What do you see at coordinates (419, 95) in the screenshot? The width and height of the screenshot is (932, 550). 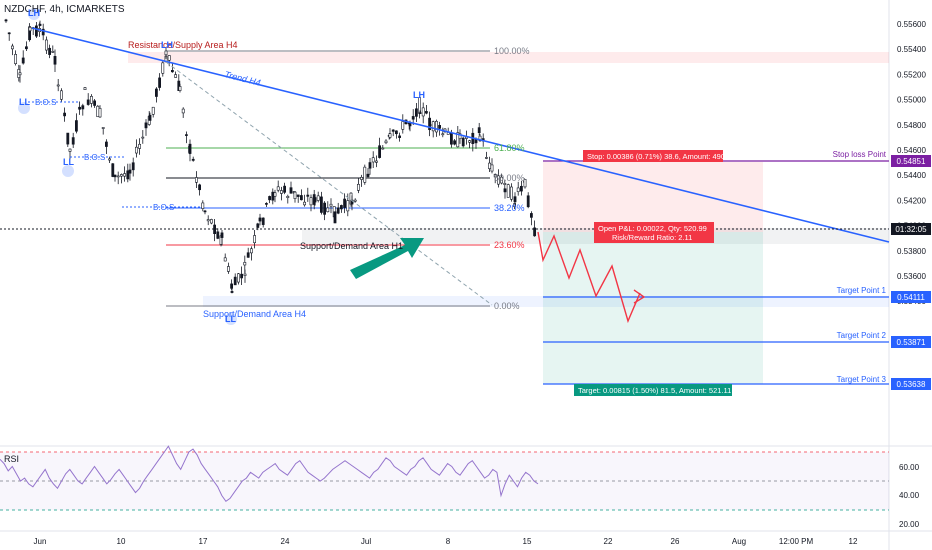 I see `lh-label-3: LH` at bounding box center [419, 95].